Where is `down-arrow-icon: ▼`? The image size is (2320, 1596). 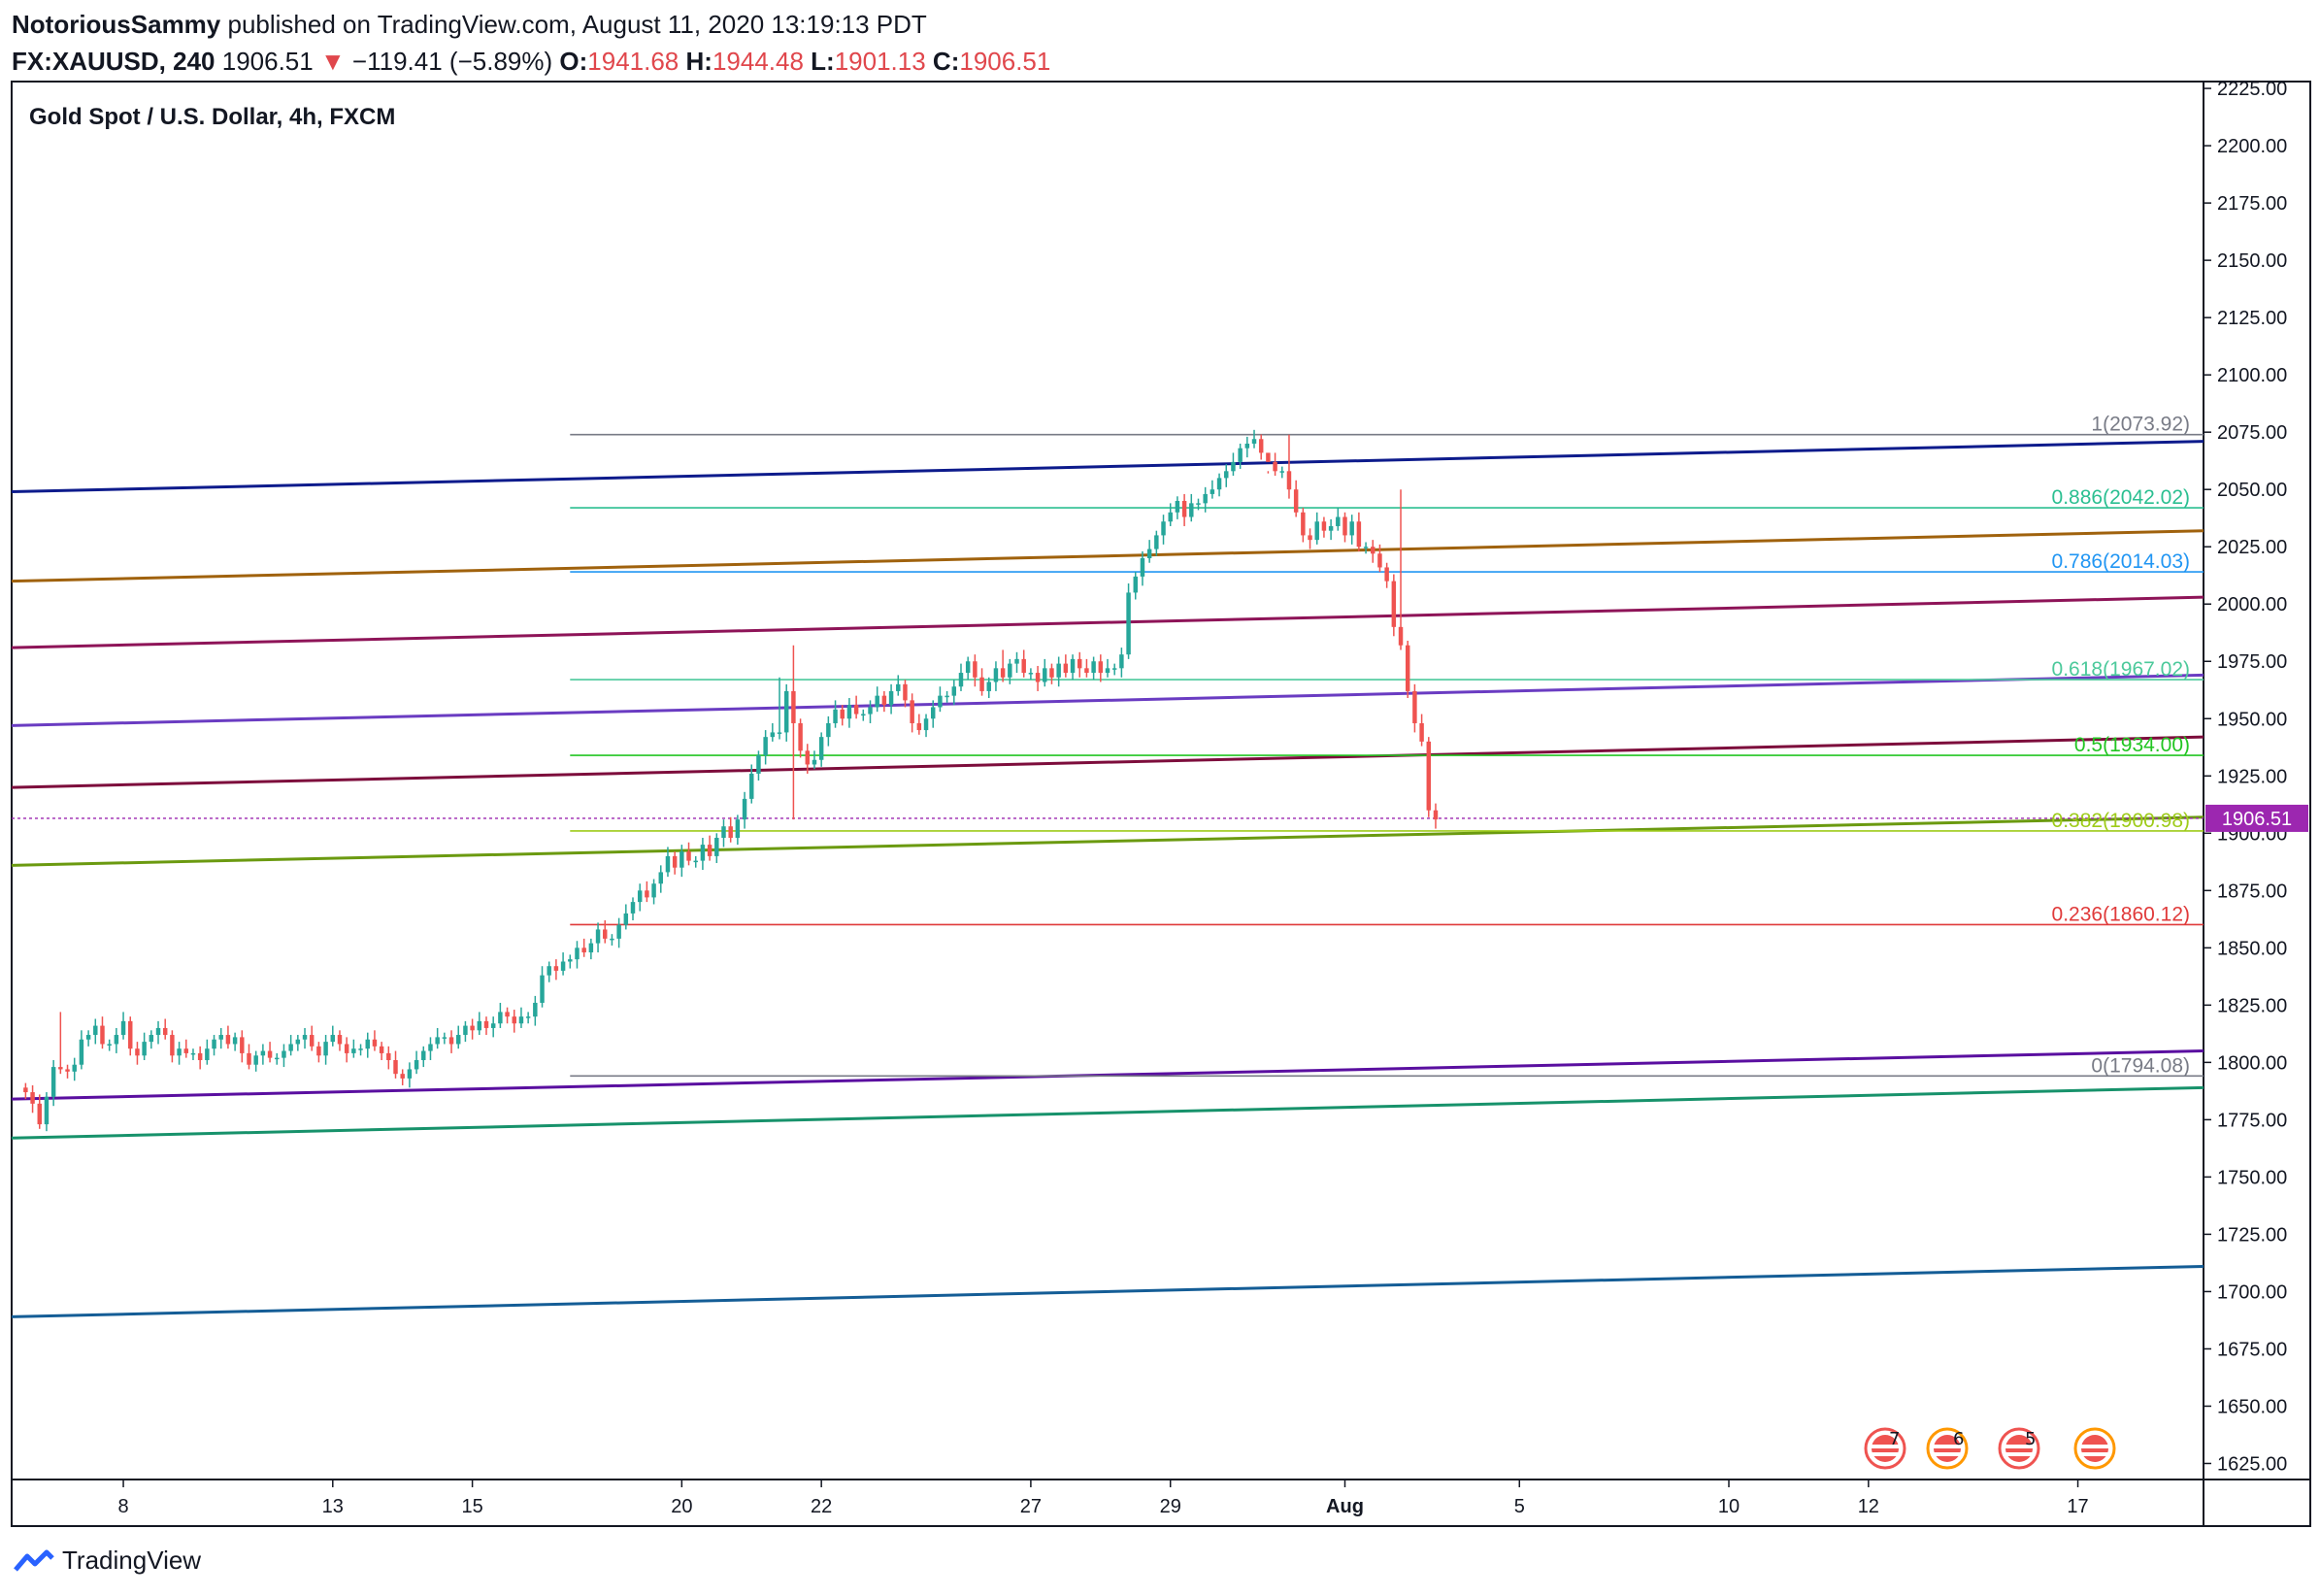
down-arrow-icon: ▼ is located at coordinates (332, 61).